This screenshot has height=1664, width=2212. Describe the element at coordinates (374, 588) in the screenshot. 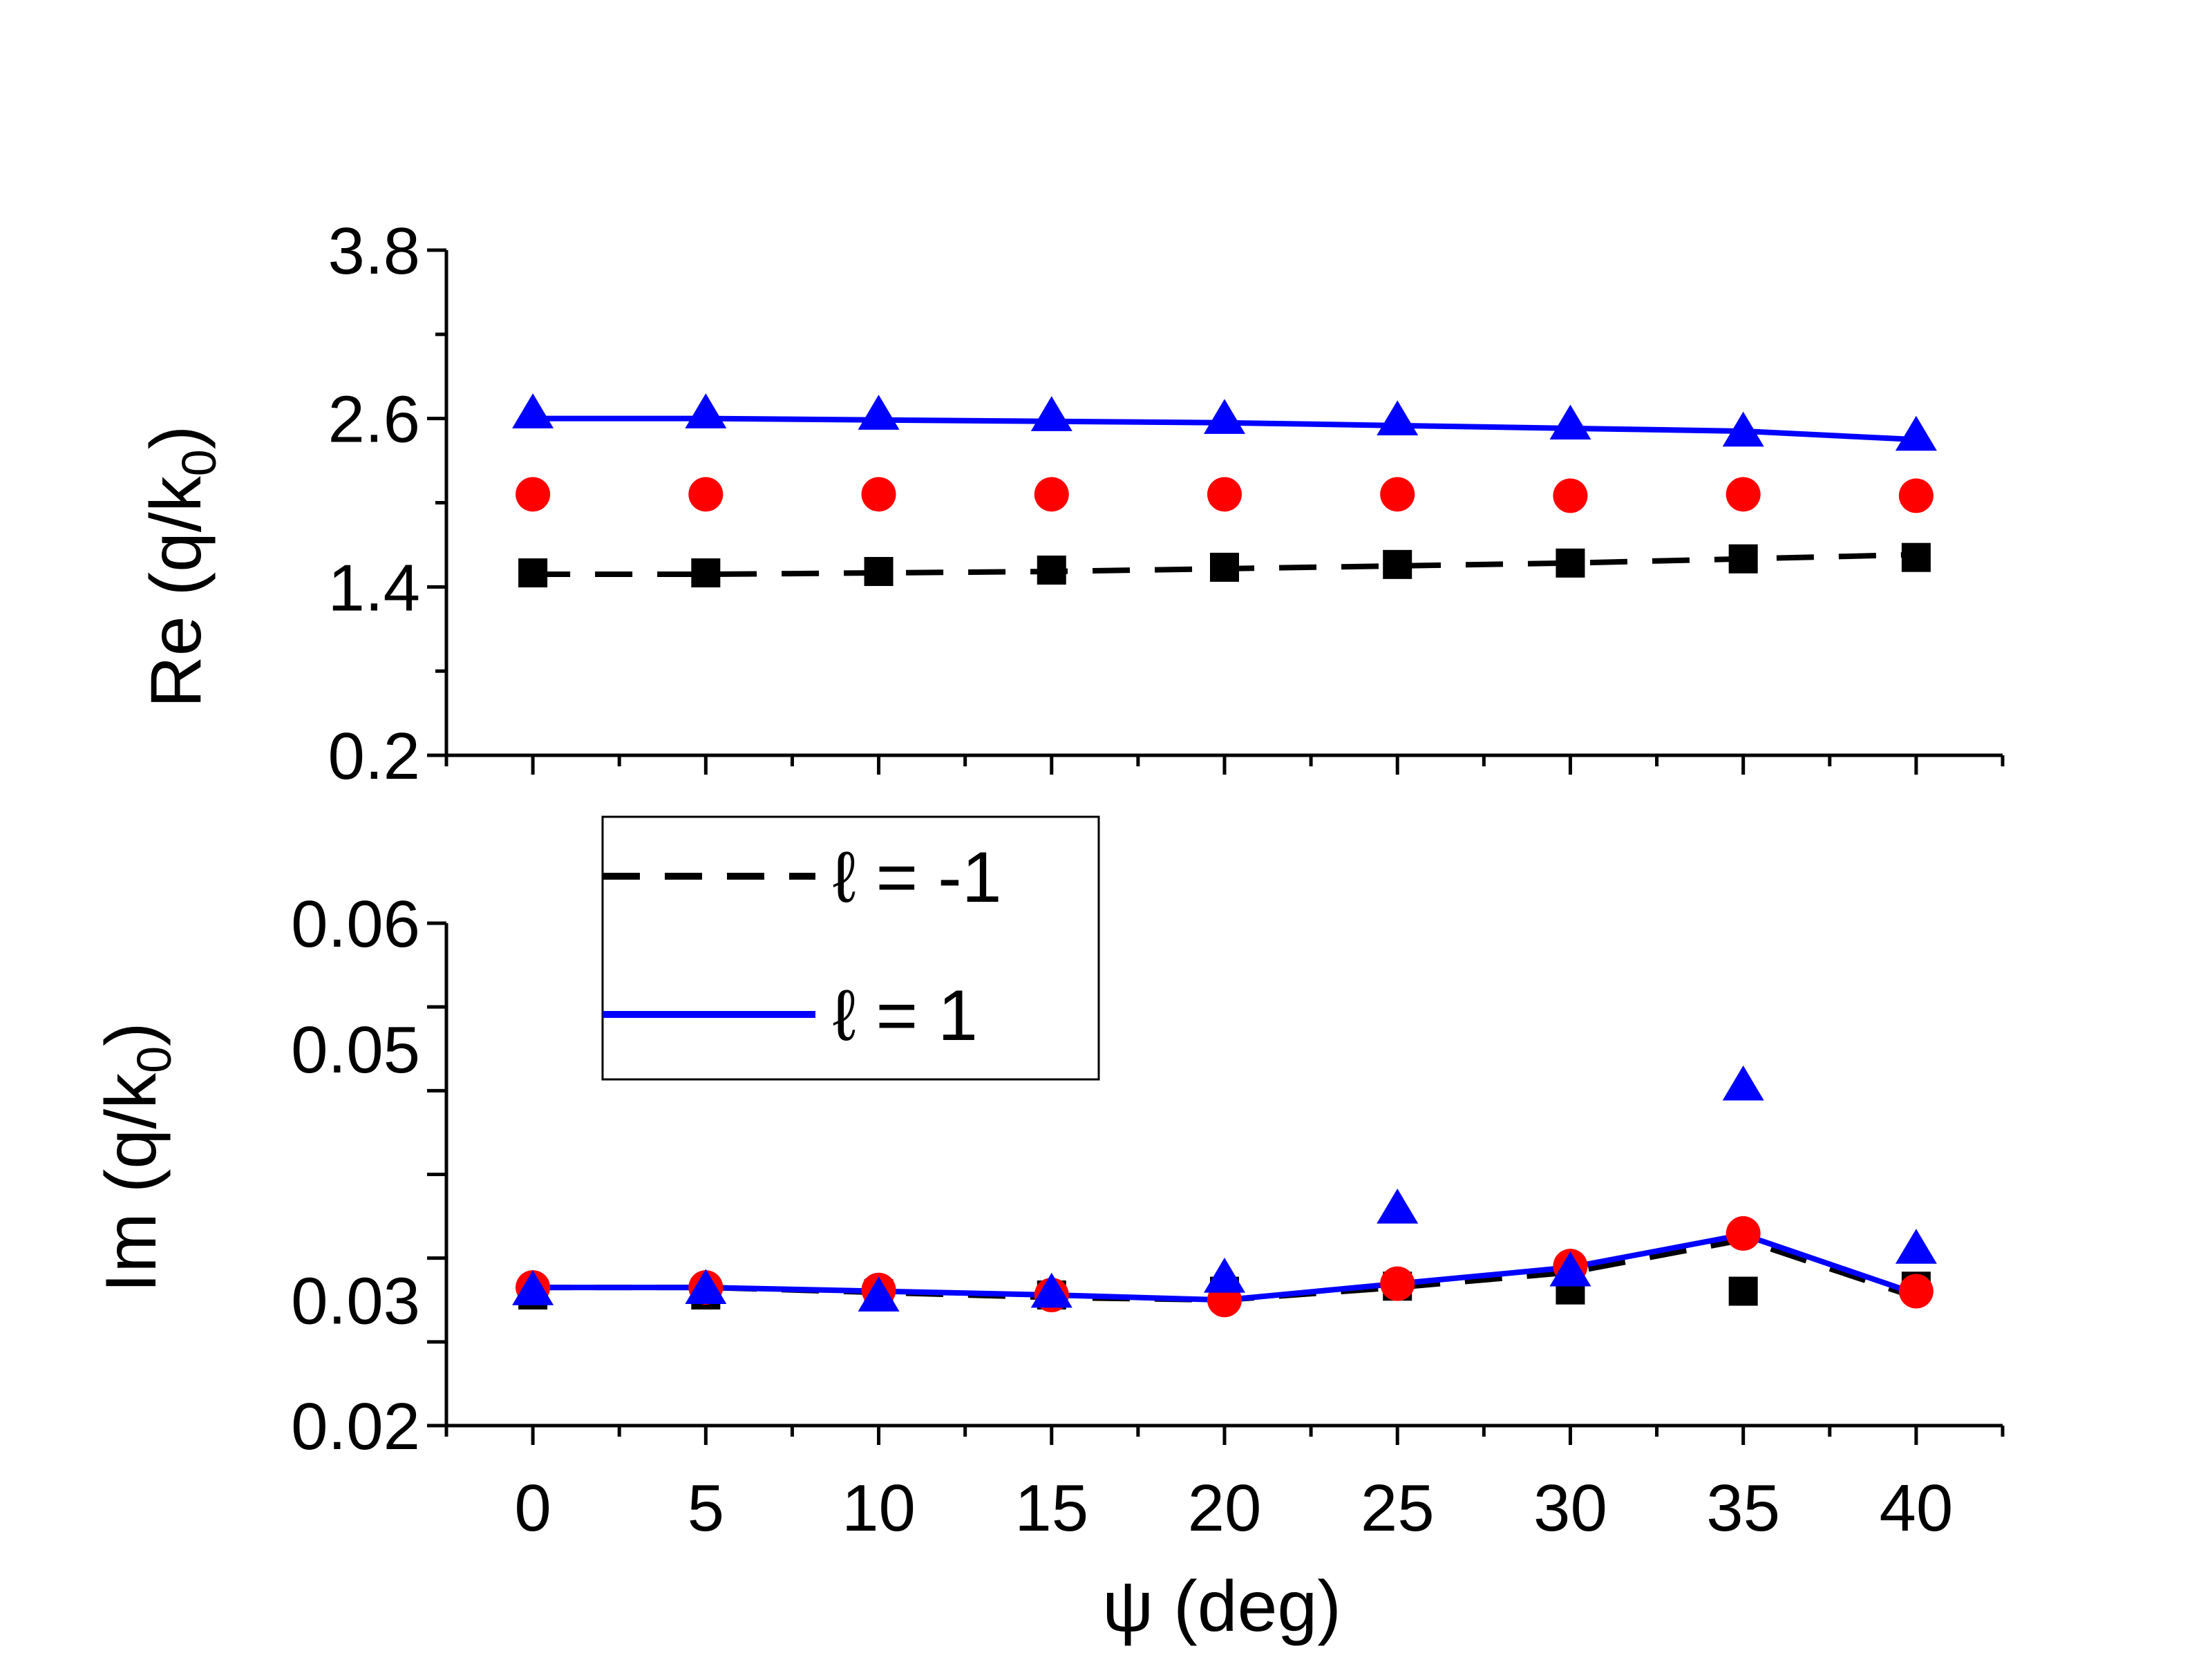

I see `top-y-tick-label: 1.4` at that location.